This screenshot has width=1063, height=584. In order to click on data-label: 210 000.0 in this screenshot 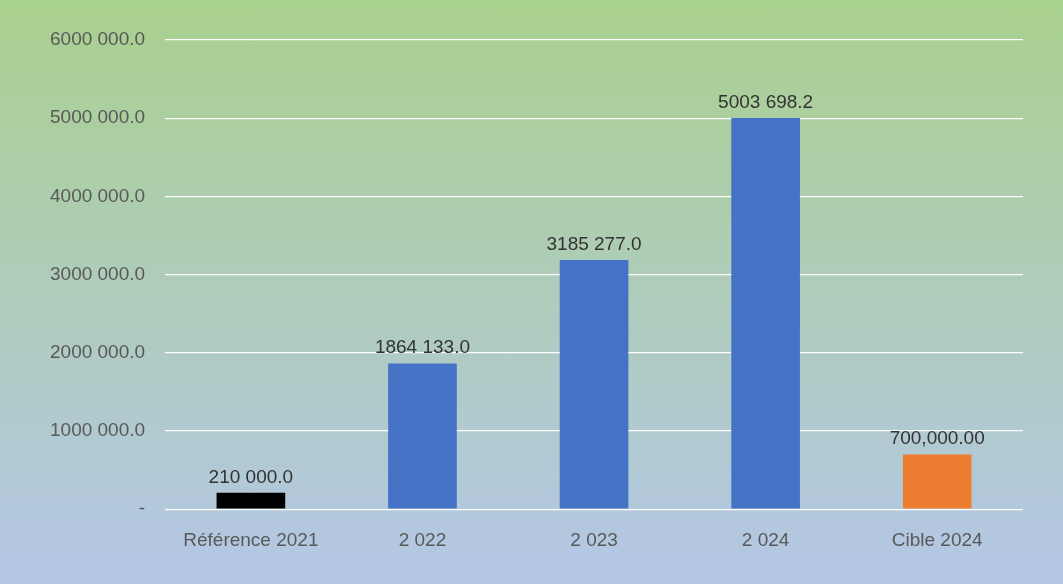, I will do `click(251, 476)`.